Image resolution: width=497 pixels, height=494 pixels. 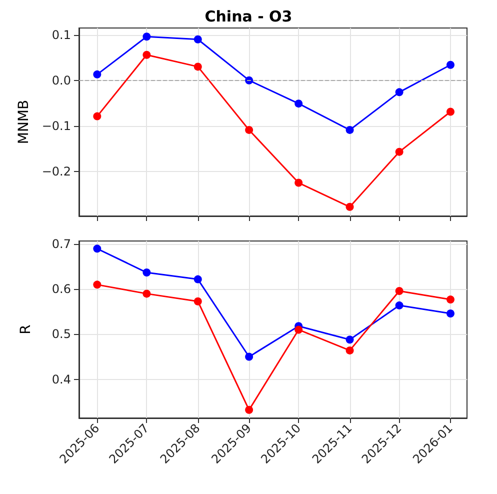 What do you see at coordinates (61, 244) in the screenshot?
I see `y-tick-label: 0.7` at bounding box center [61, 244].